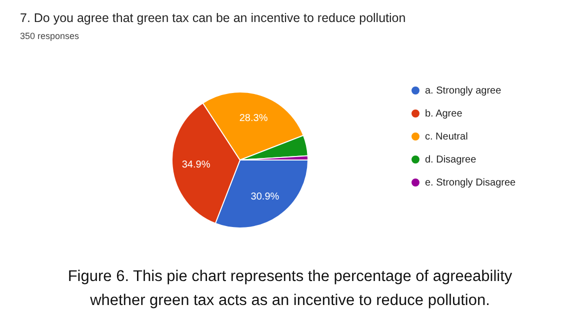 This screenshot has height=326, width=581. What do you see at coordinates (253, 118) in the screenshot?
I see `data-label: 28.3%` at bounding box center [253, 118].